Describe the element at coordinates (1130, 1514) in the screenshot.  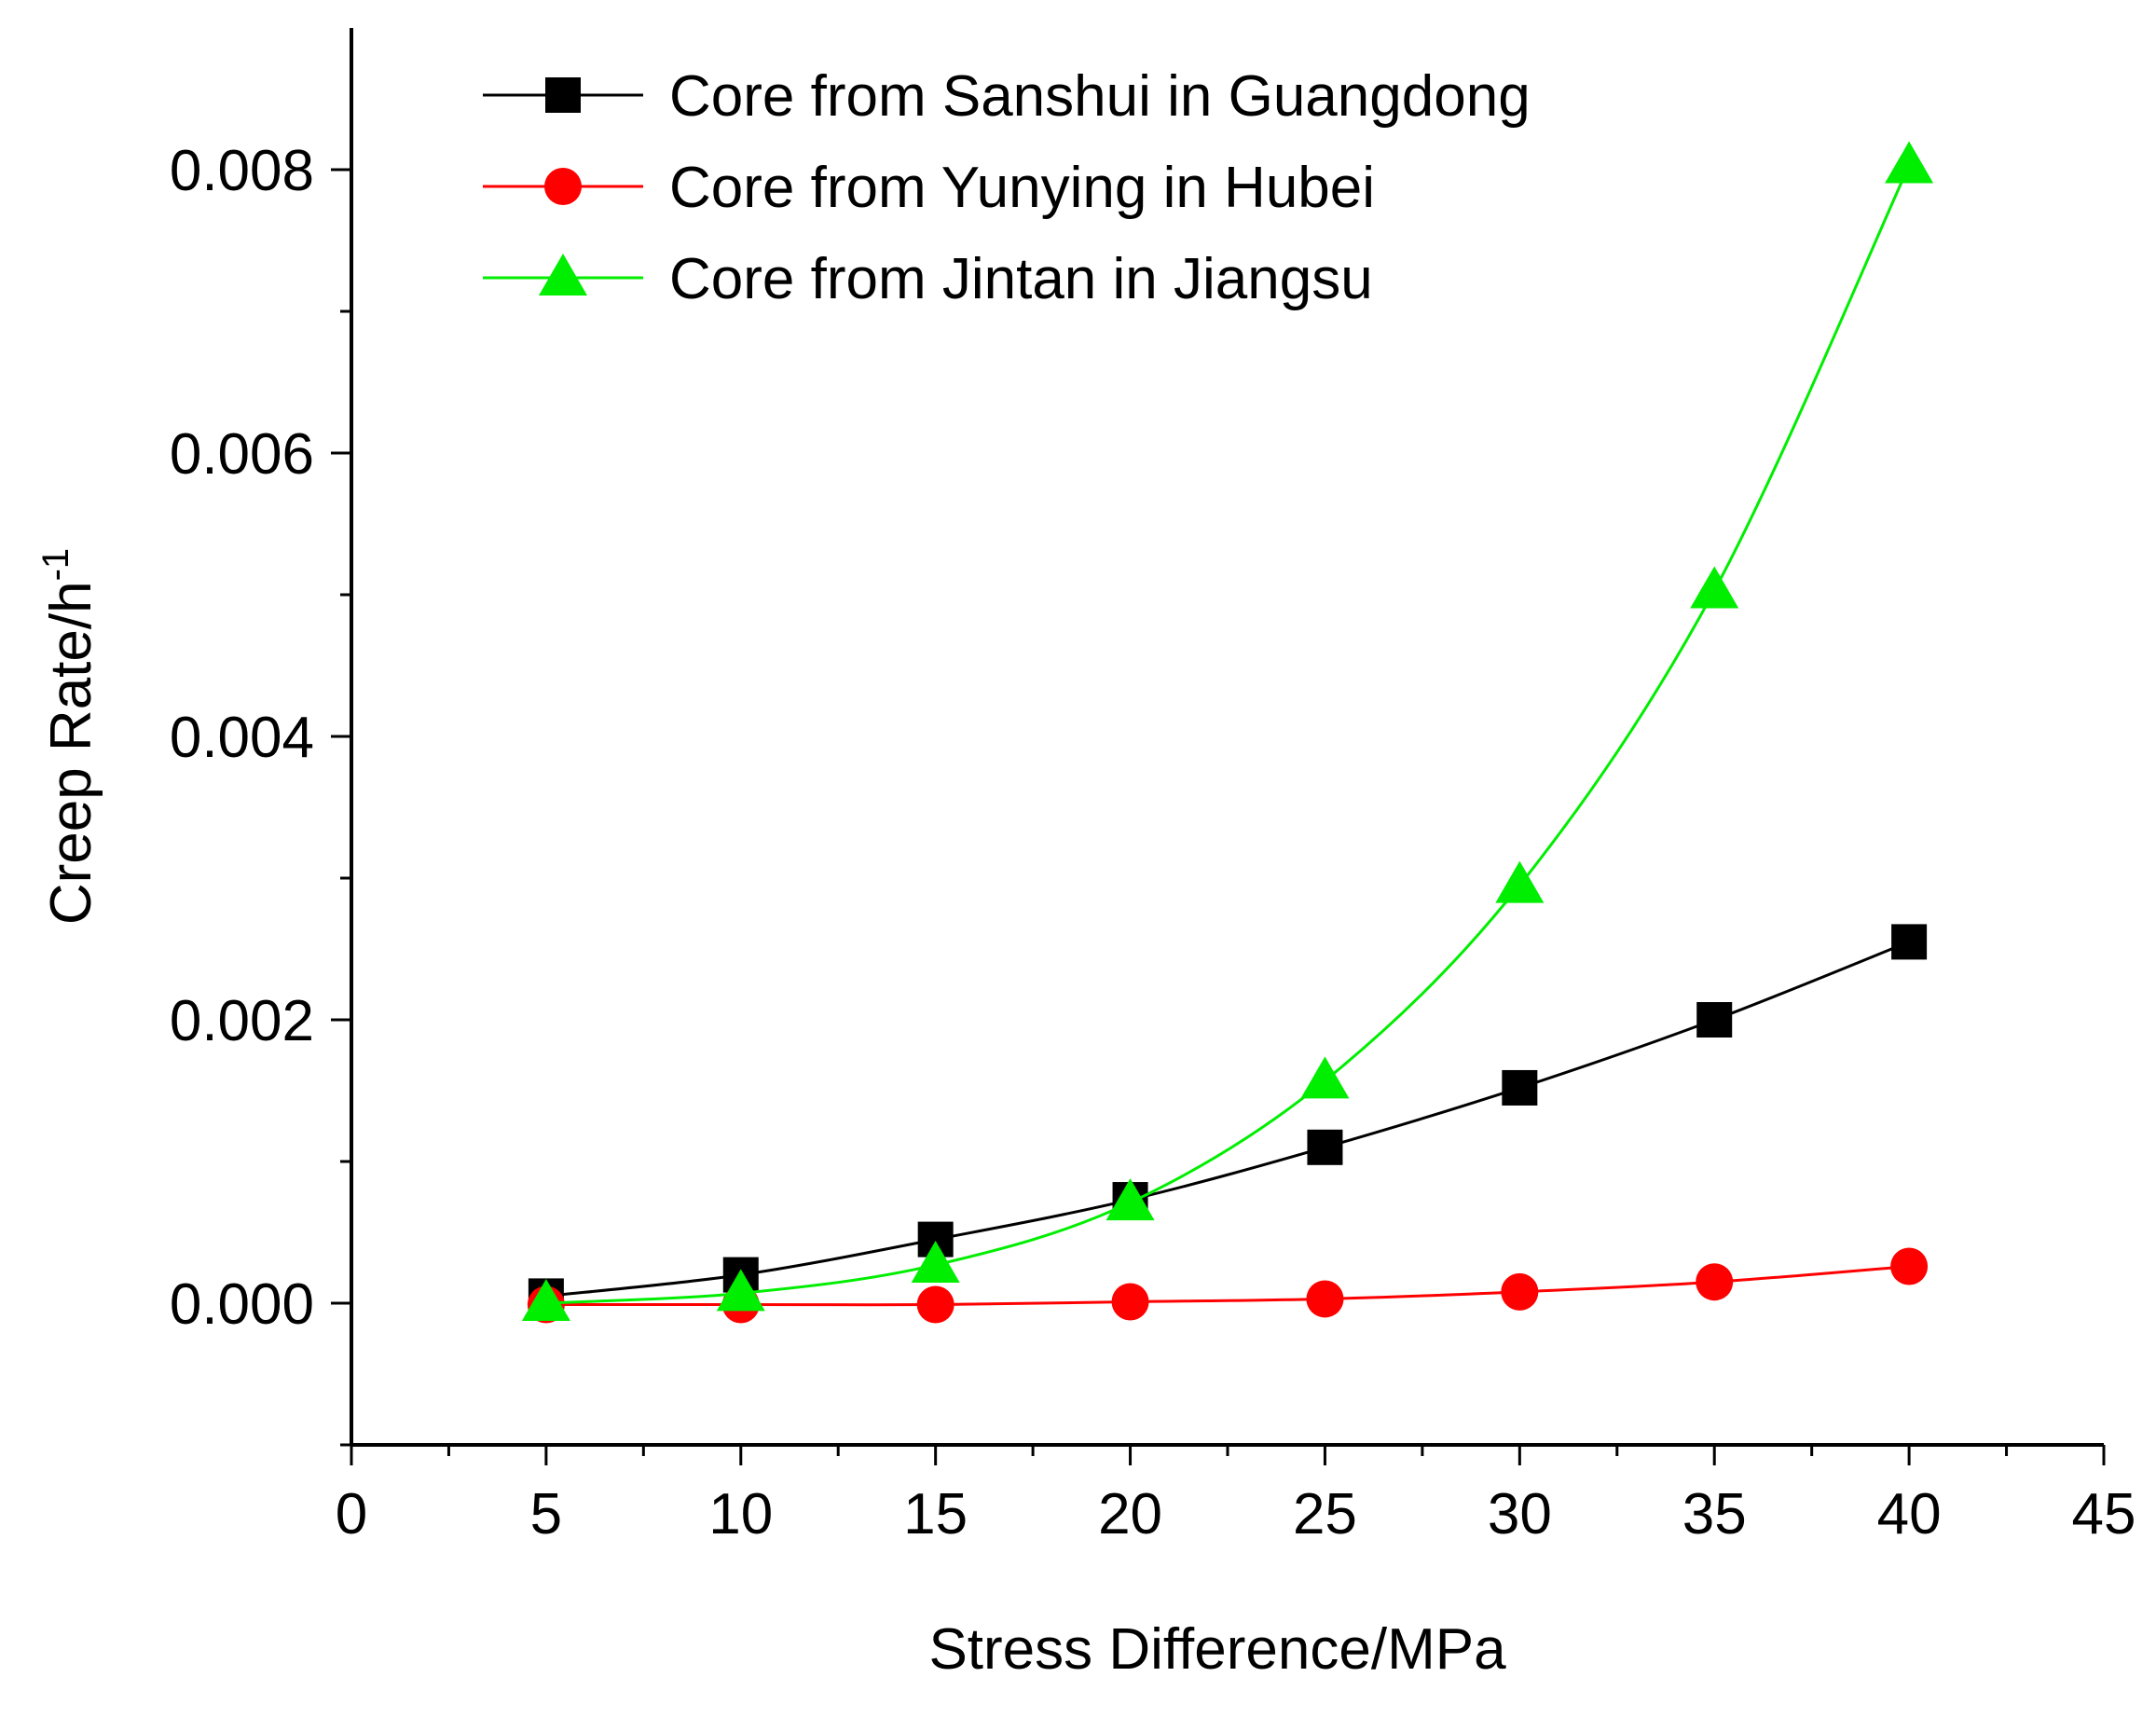
I see `x-tick-label-20: 20` at that location.